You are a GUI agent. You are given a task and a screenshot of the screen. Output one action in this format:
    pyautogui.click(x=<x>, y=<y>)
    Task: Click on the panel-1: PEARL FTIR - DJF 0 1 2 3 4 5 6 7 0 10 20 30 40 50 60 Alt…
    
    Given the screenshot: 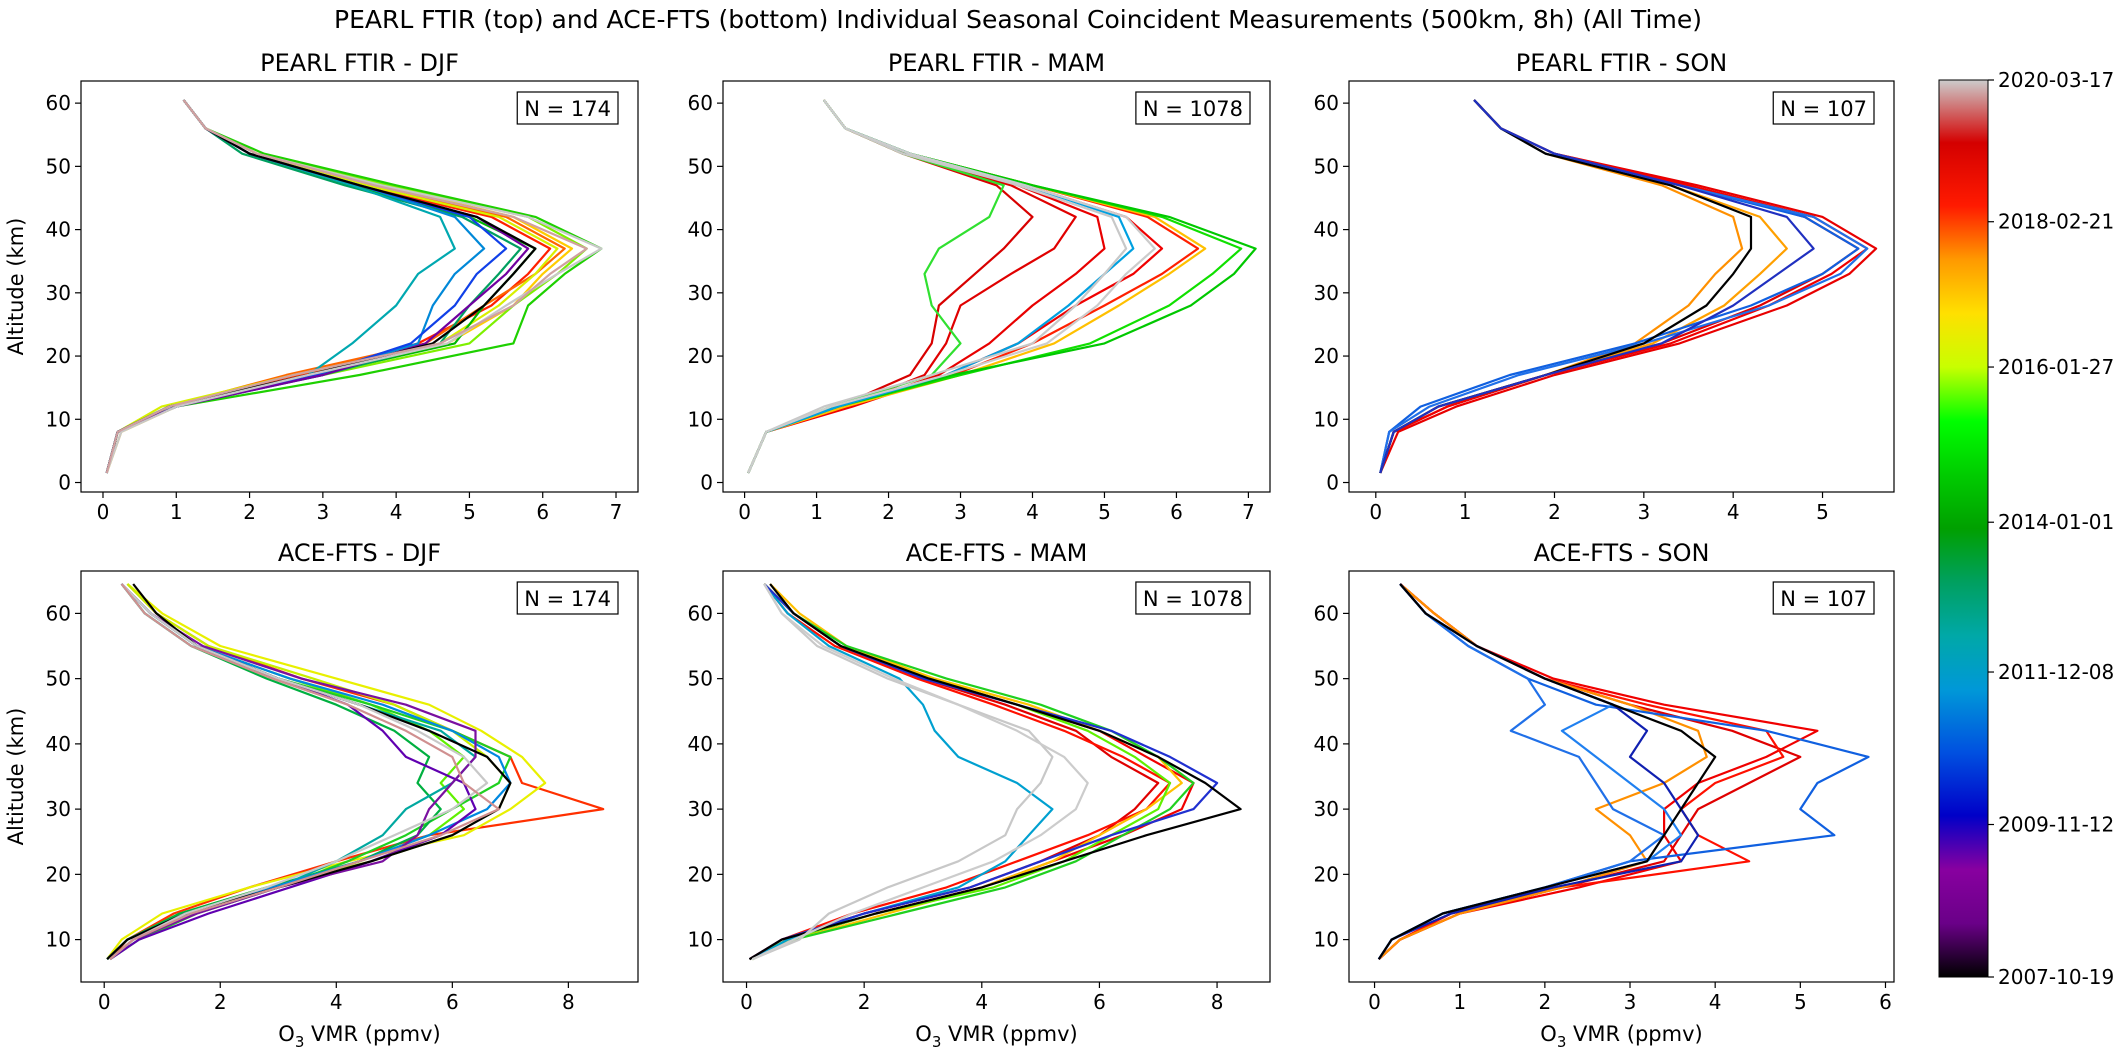 What is the action you would take?
    pyautogui.click(x=321, y=286)
    